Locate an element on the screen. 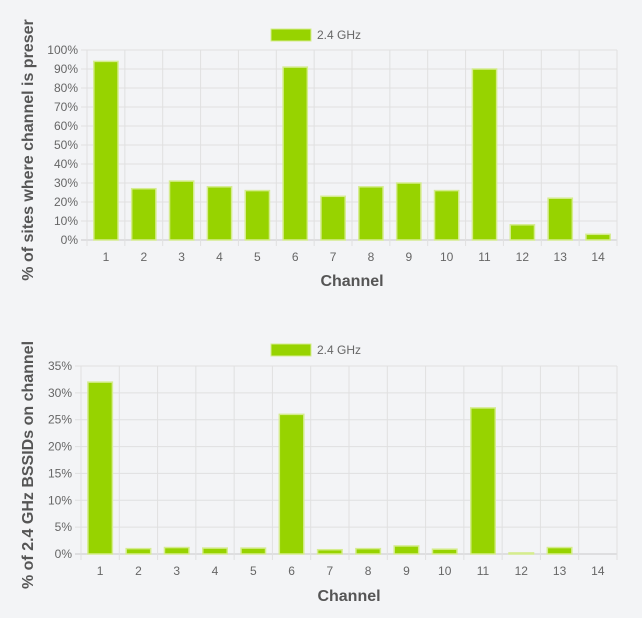 The image size is (642, 618). y-tick-label: 100% is located at coordinates (62, 50).